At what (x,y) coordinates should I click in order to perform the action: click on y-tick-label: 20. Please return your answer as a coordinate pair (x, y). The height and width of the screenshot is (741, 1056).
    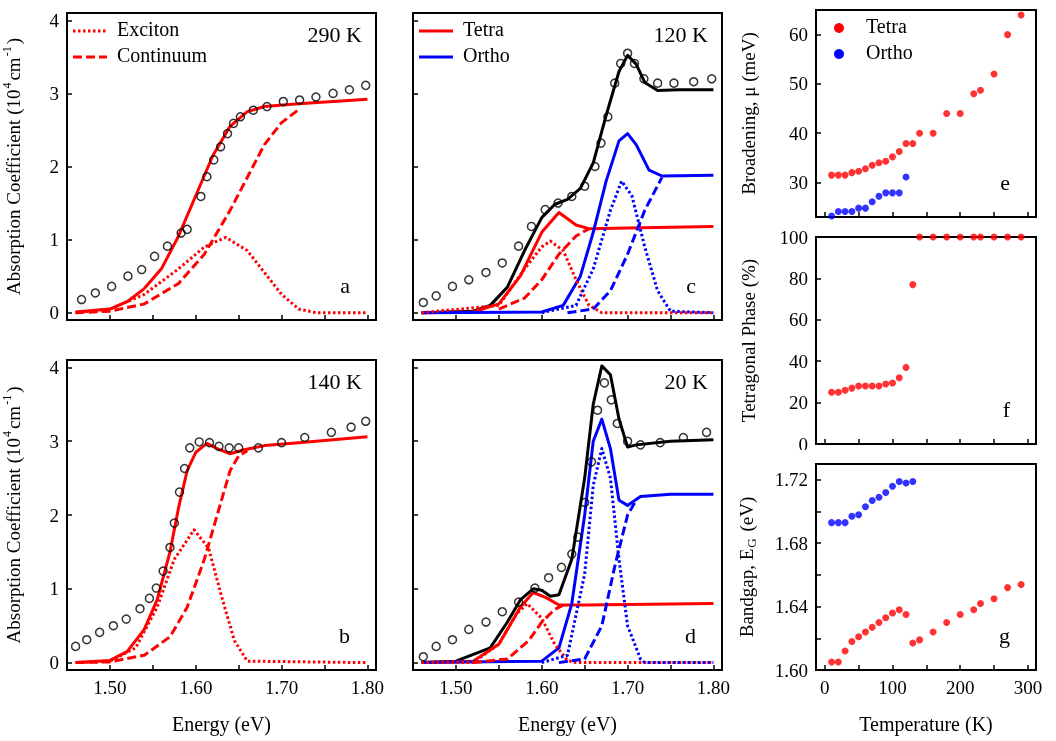
    Looking at the image, I should click on (798, 403).